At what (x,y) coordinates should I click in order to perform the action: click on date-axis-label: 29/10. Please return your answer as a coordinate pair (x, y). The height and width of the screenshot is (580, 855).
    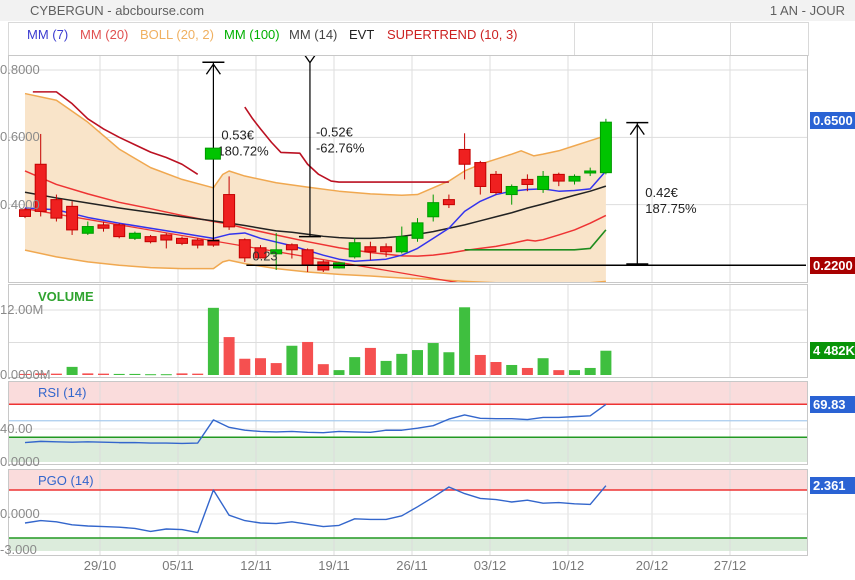
    Looking at the image, I should click on (100, 565).